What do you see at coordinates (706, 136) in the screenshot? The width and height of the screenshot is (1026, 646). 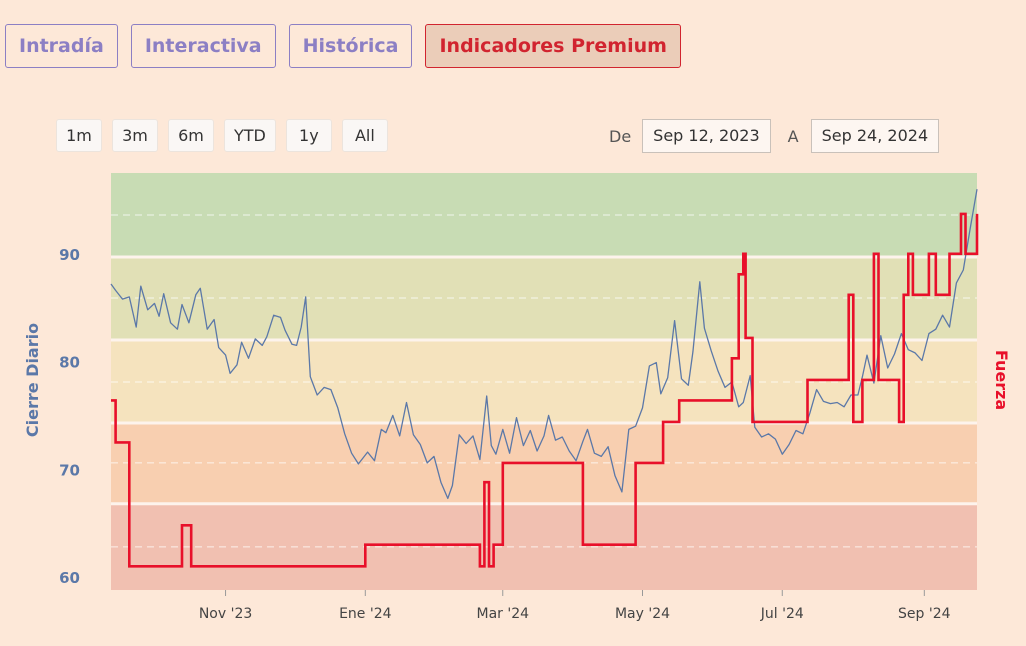 I see `date-from-input: Sep 12, 2023` at bounding box center [706, 136].